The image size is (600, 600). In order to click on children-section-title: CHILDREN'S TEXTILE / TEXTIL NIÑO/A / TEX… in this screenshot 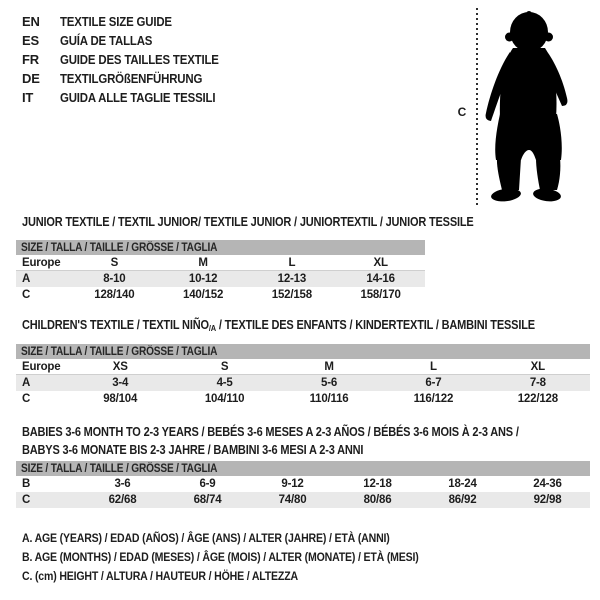, I will do `click(311, 326)`.